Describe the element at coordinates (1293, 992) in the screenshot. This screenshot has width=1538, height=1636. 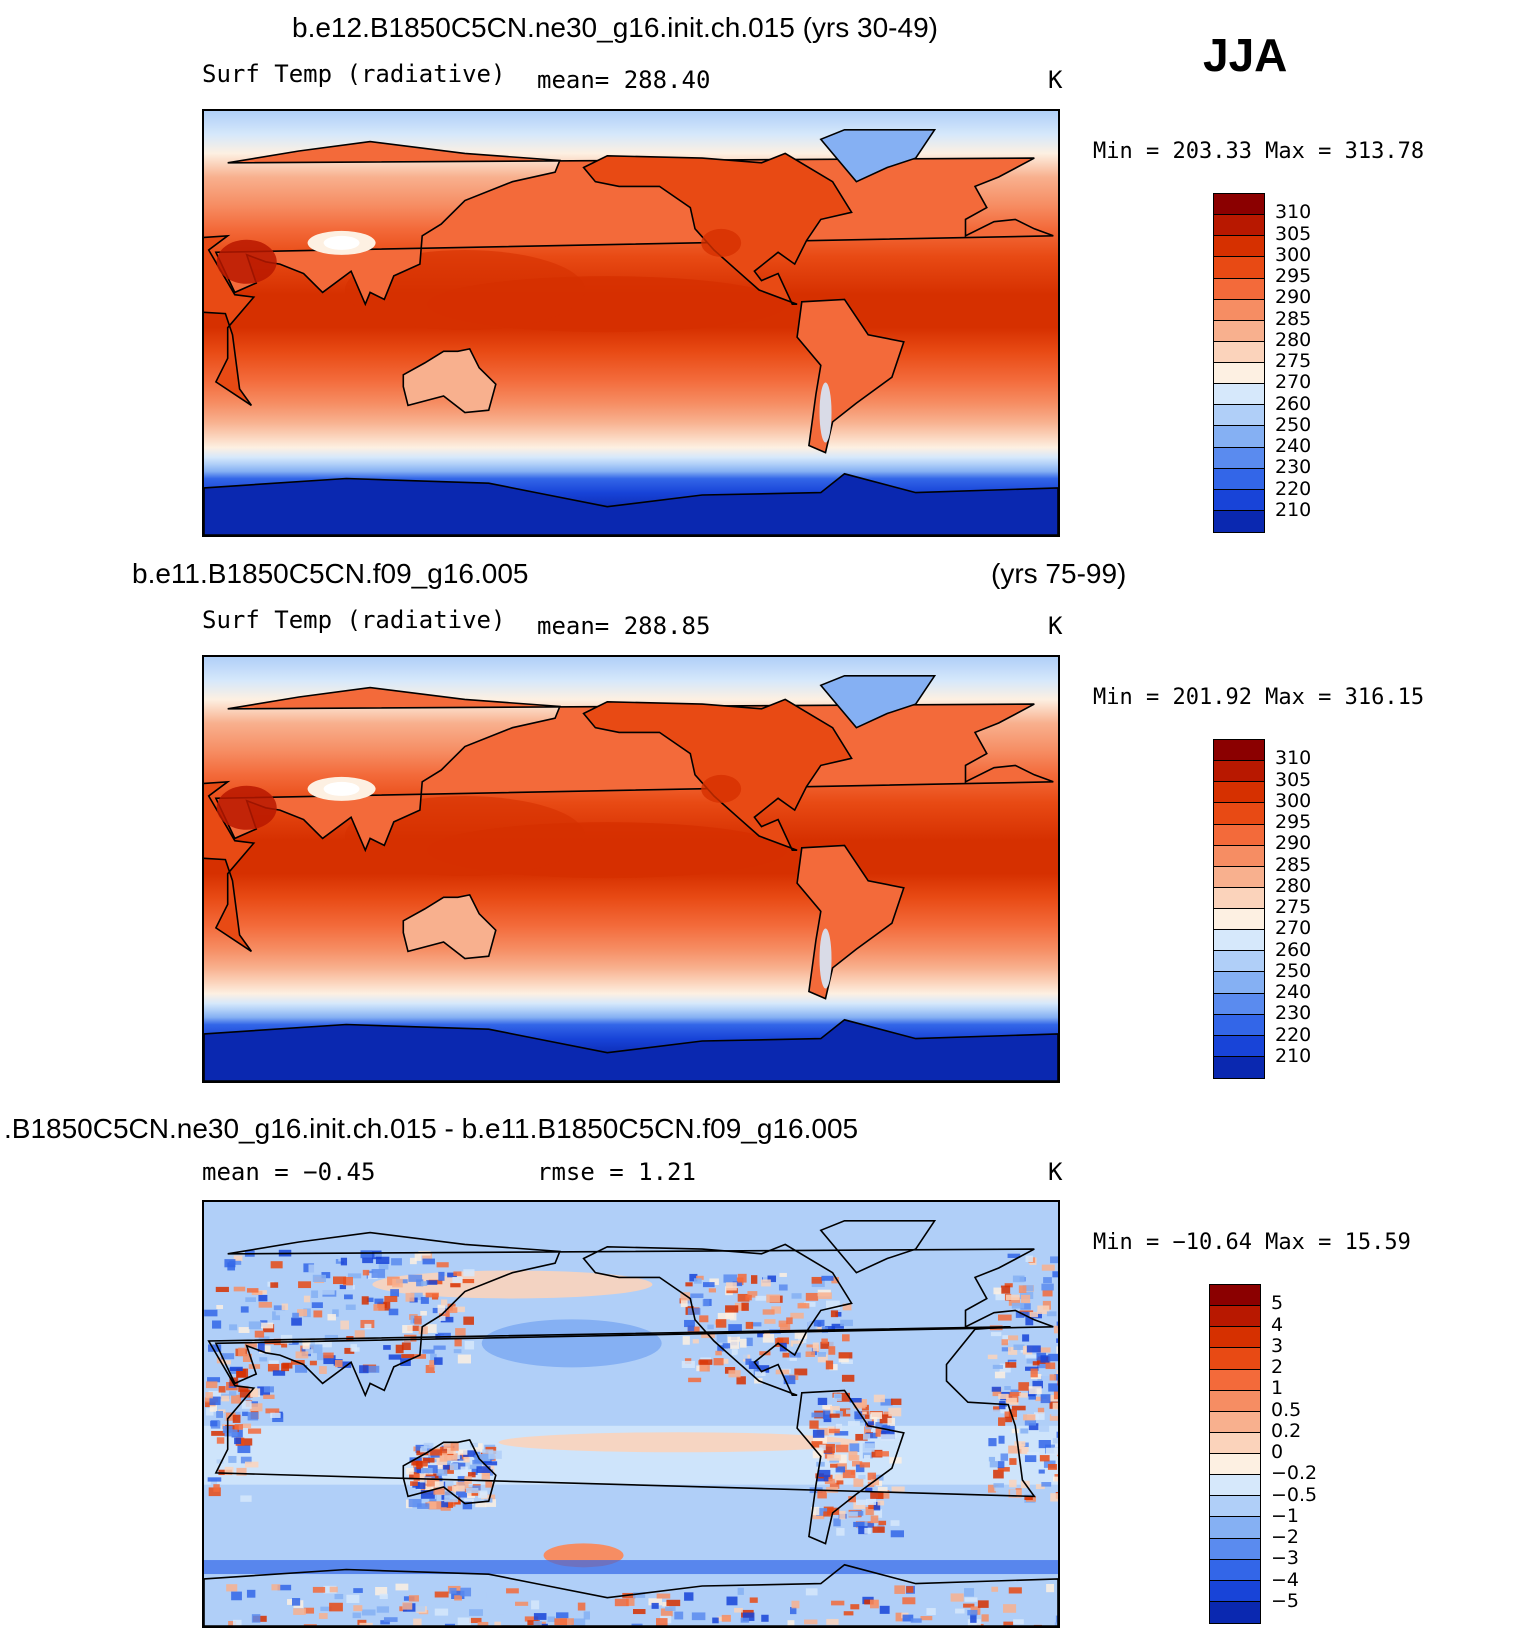
I see `colorbar-tick-label: 240` at that location.